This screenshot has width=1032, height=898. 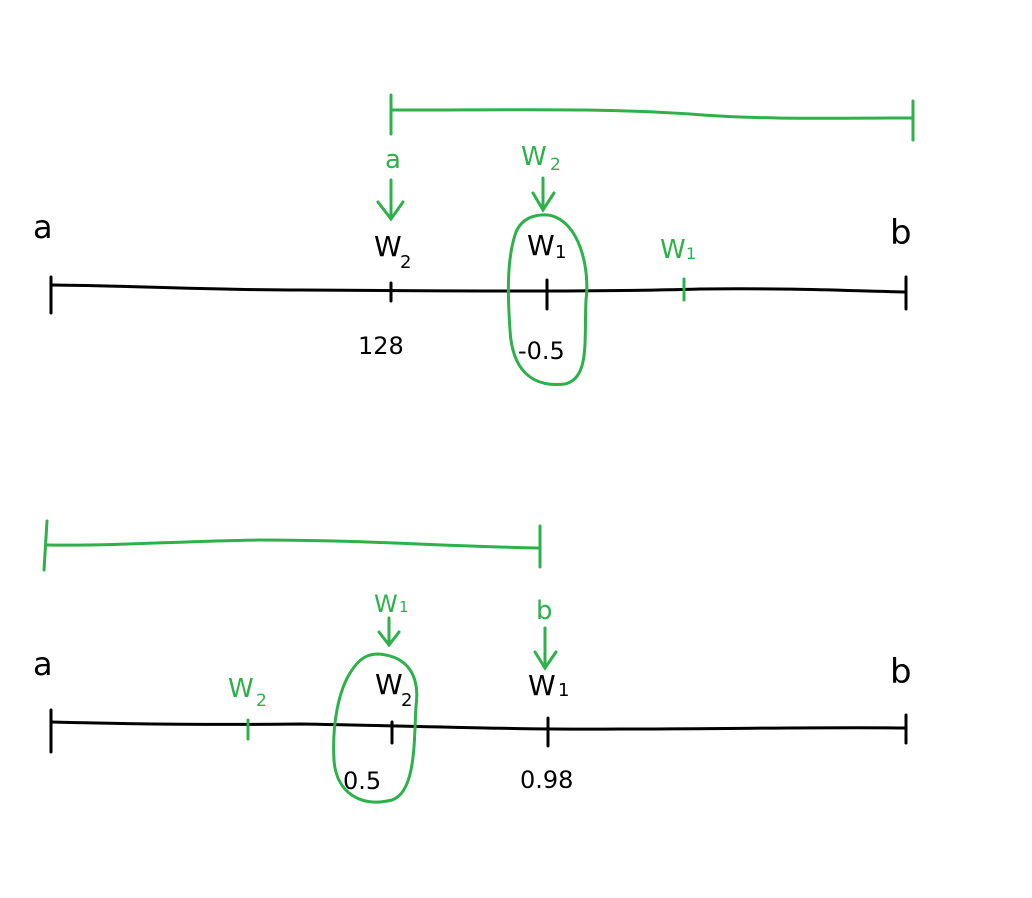 What do you see at coordinates (362, 781) in the screenshot?
I see `bottom-point-w2-value: 0.5` at bounding box center [362, 781].